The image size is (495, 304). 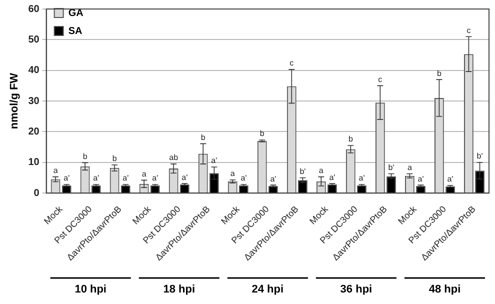 What do you see at coordinates (268, 290) in the screenshot?
I see `text: 24 hpi` at bounding box center [268, 290].